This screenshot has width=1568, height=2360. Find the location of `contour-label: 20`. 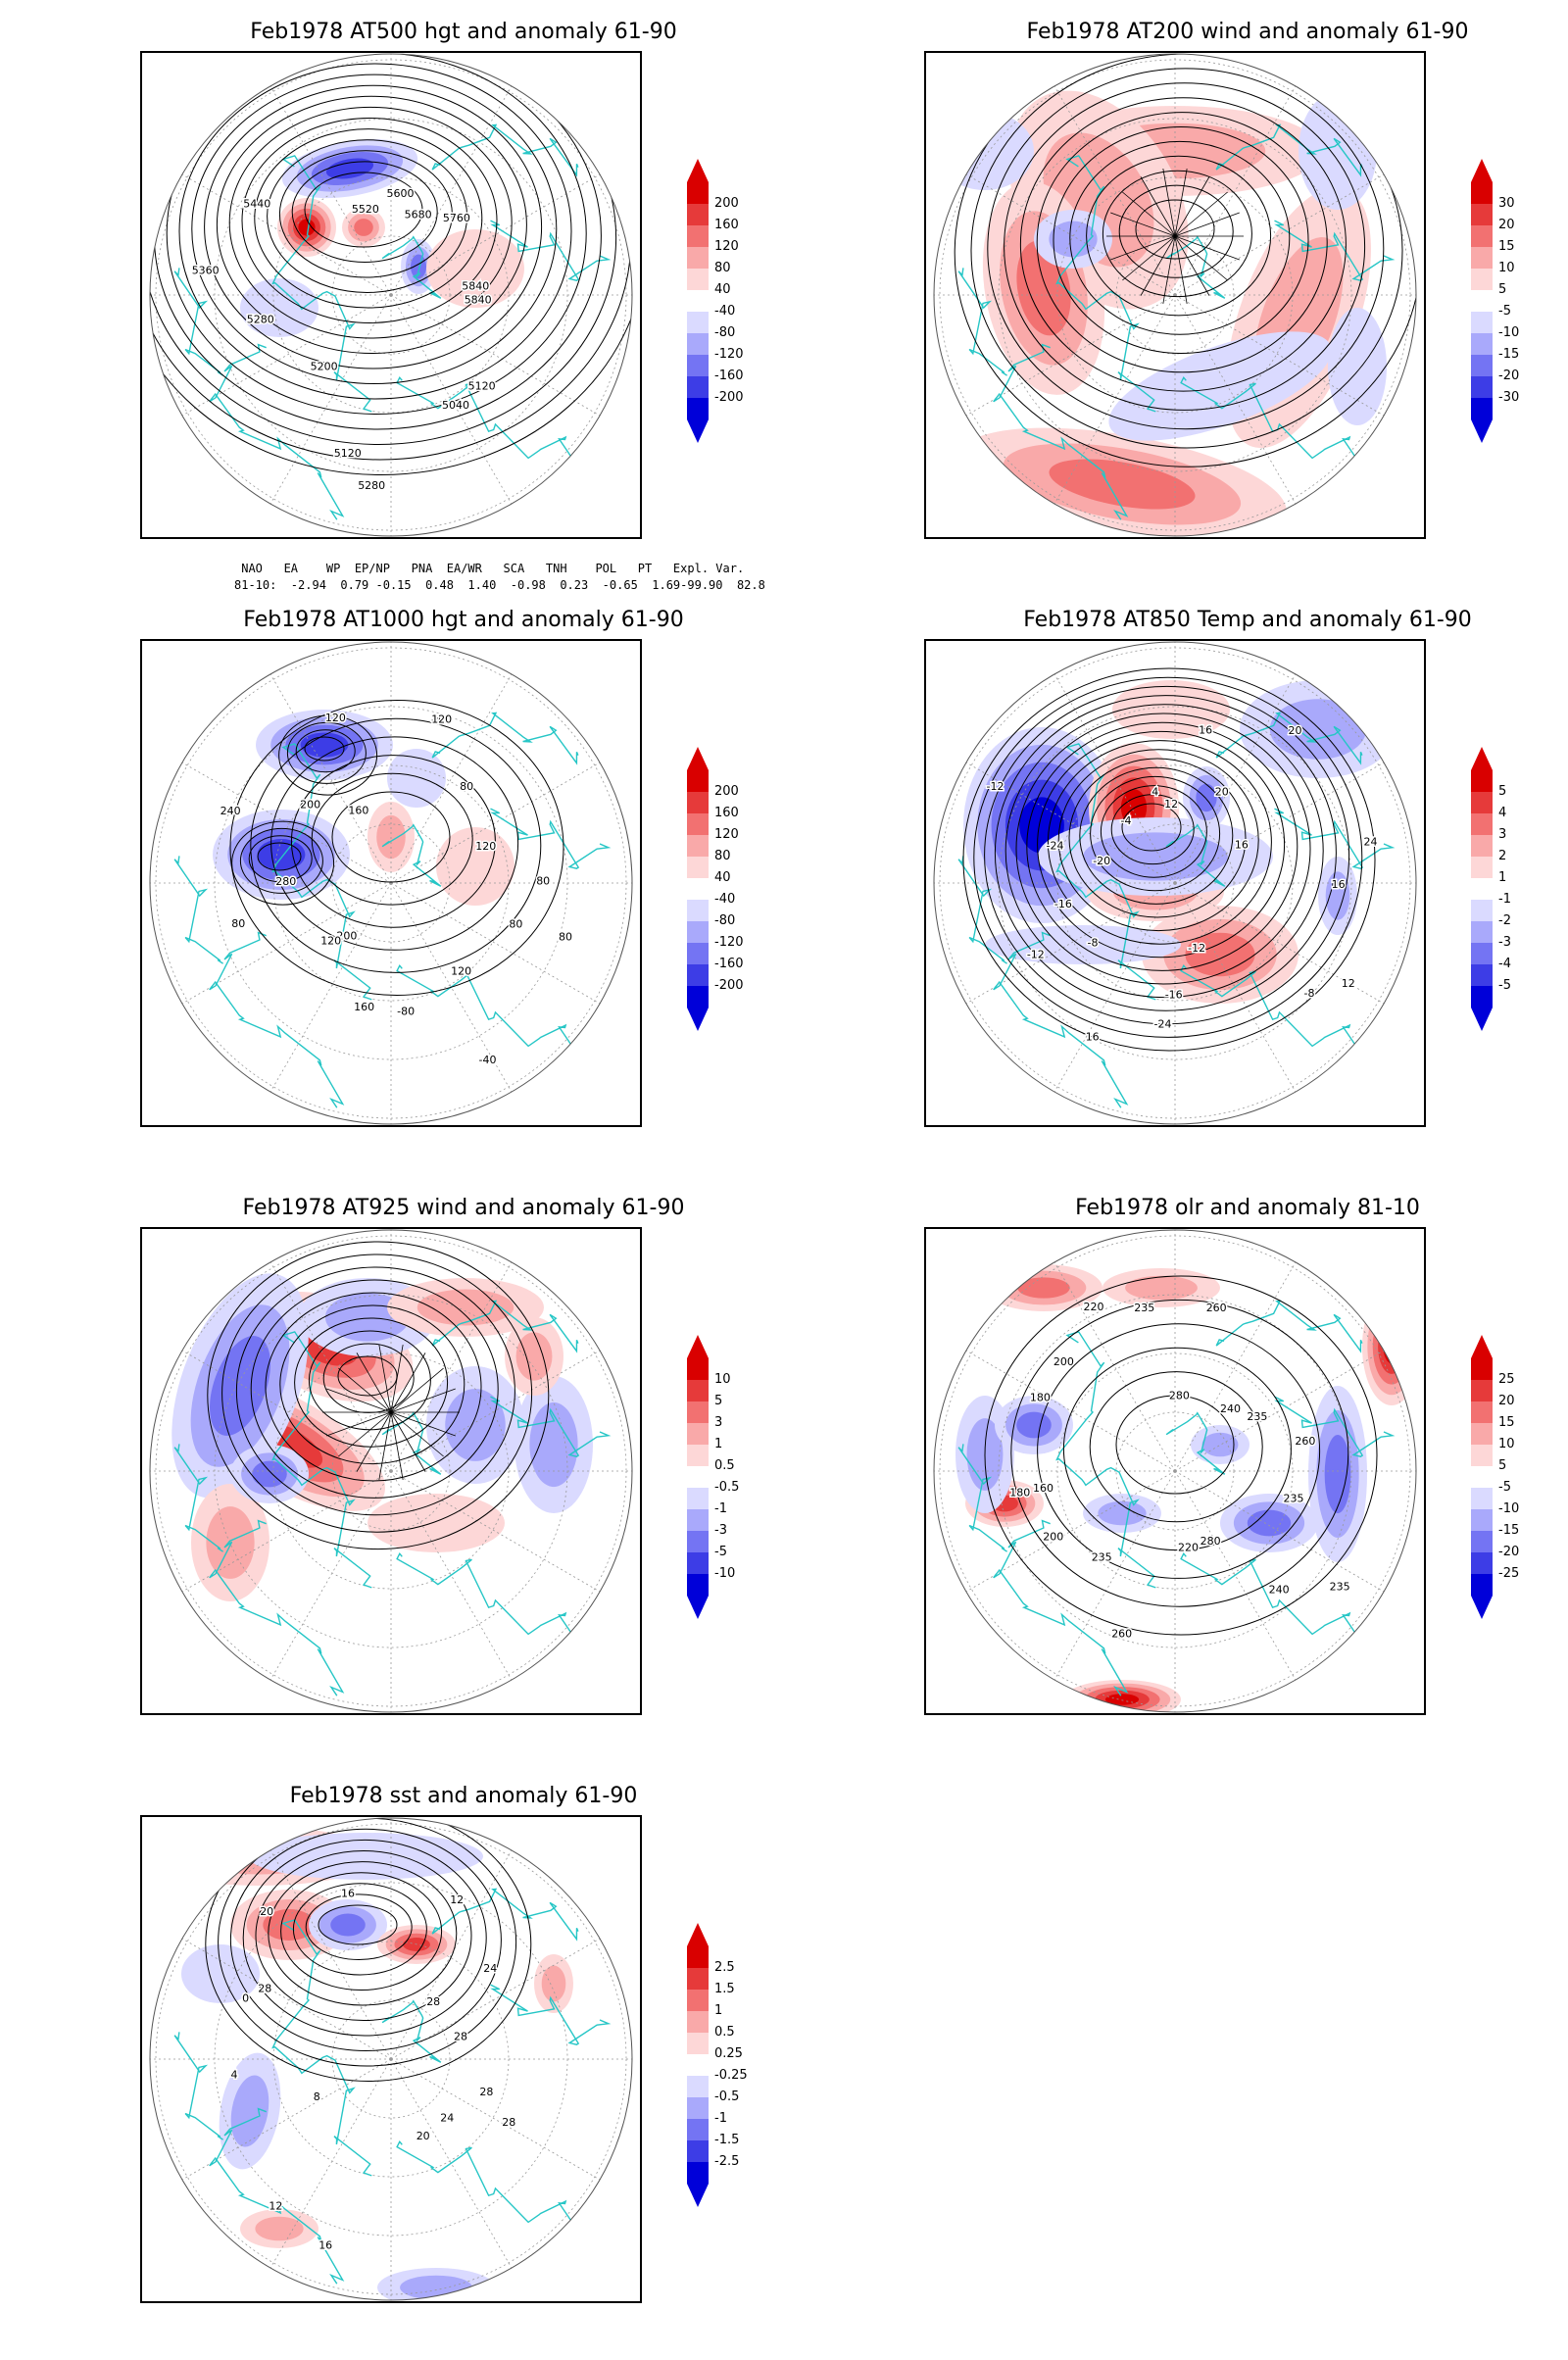

contour-label: 20 is located at coordinates (423, 2136).